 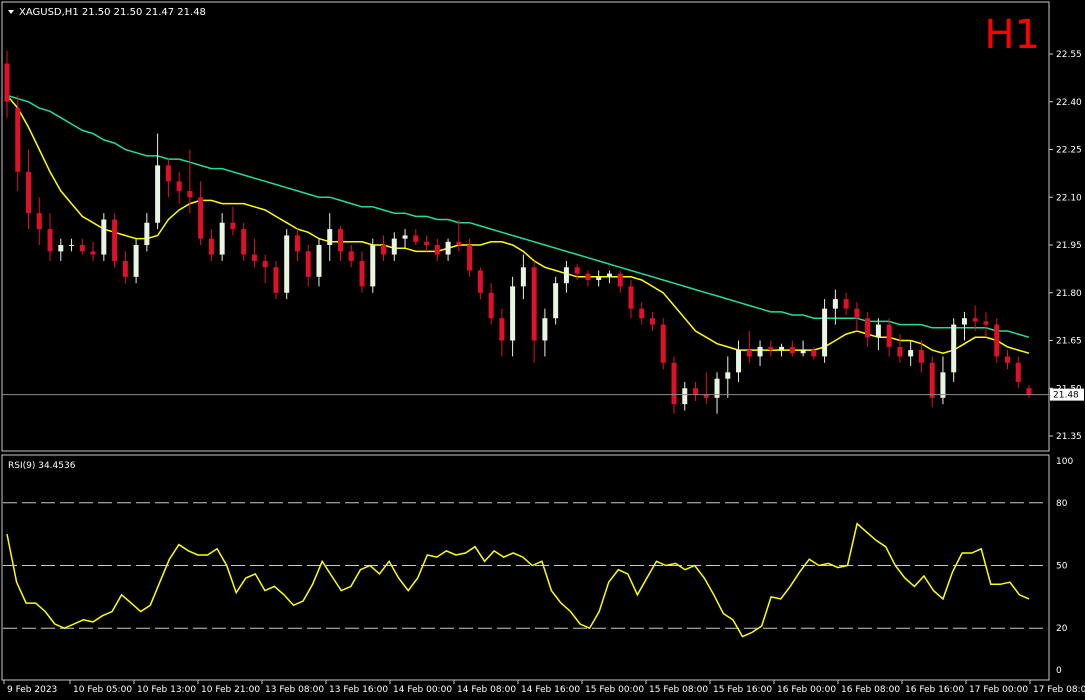 I want to click on price-tick-label: 21.95, so click(x=1069, y=246).